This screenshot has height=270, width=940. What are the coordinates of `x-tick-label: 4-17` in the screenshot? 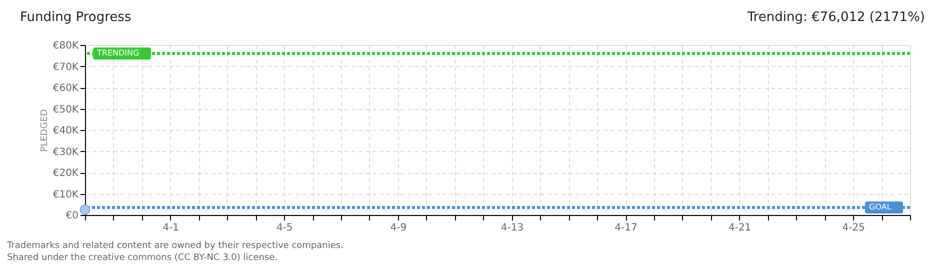 It's located at (626, 228).